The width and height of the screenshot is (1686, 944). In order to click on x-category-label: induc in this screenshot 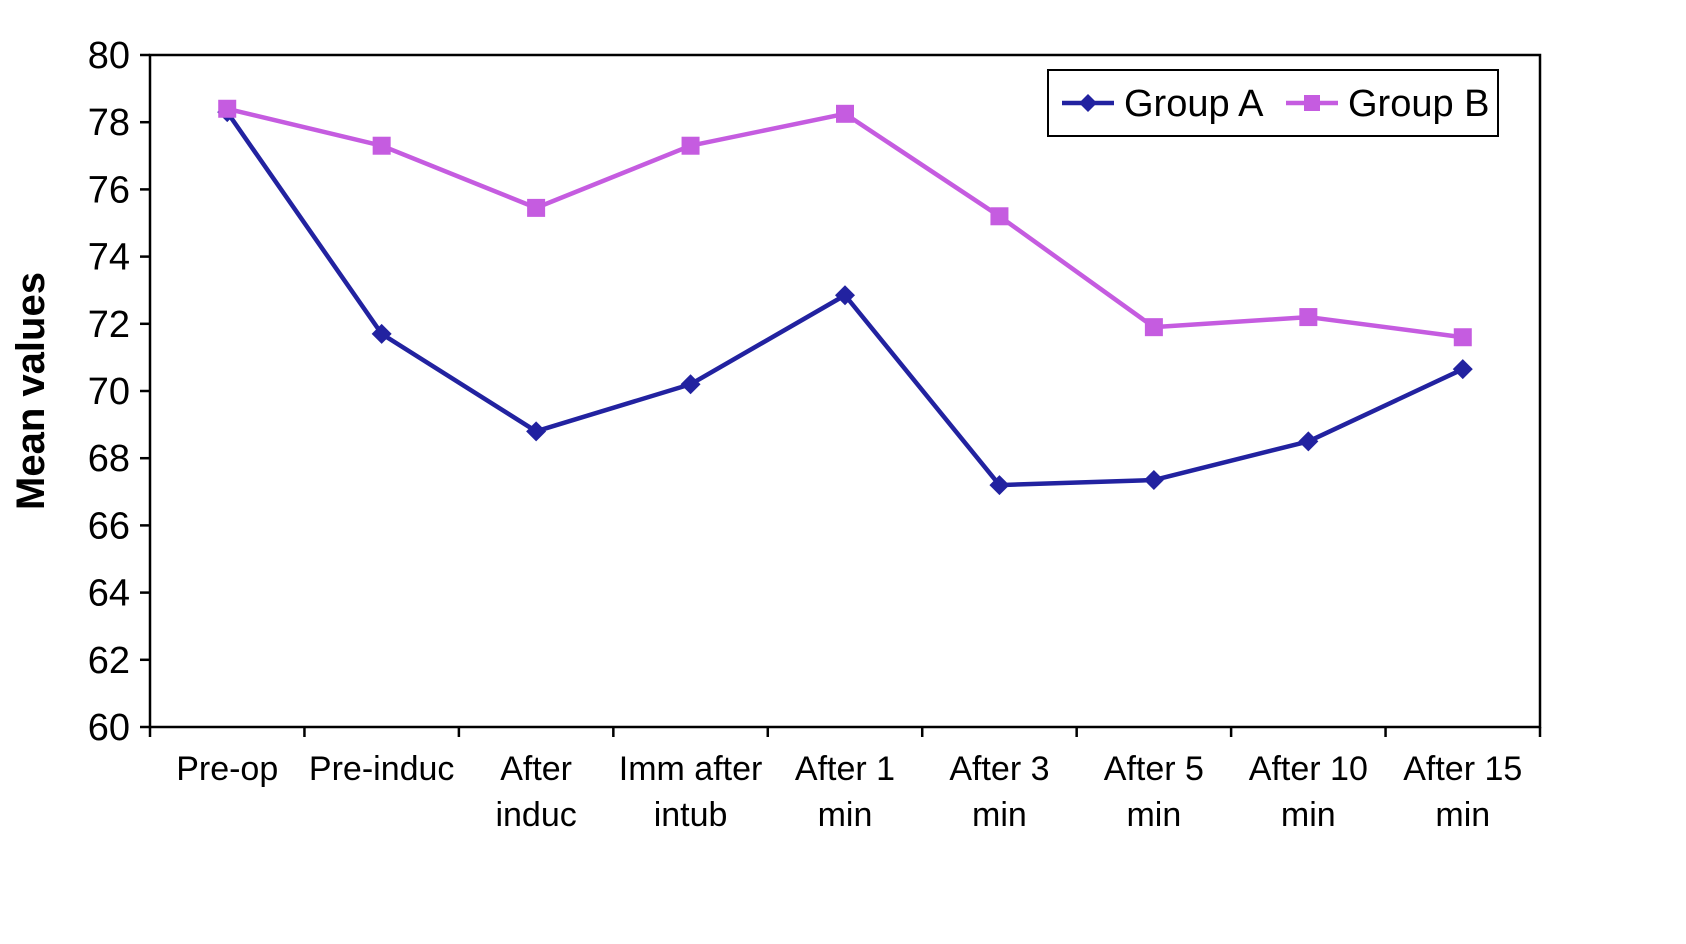, I will do `click(535, 815)`.